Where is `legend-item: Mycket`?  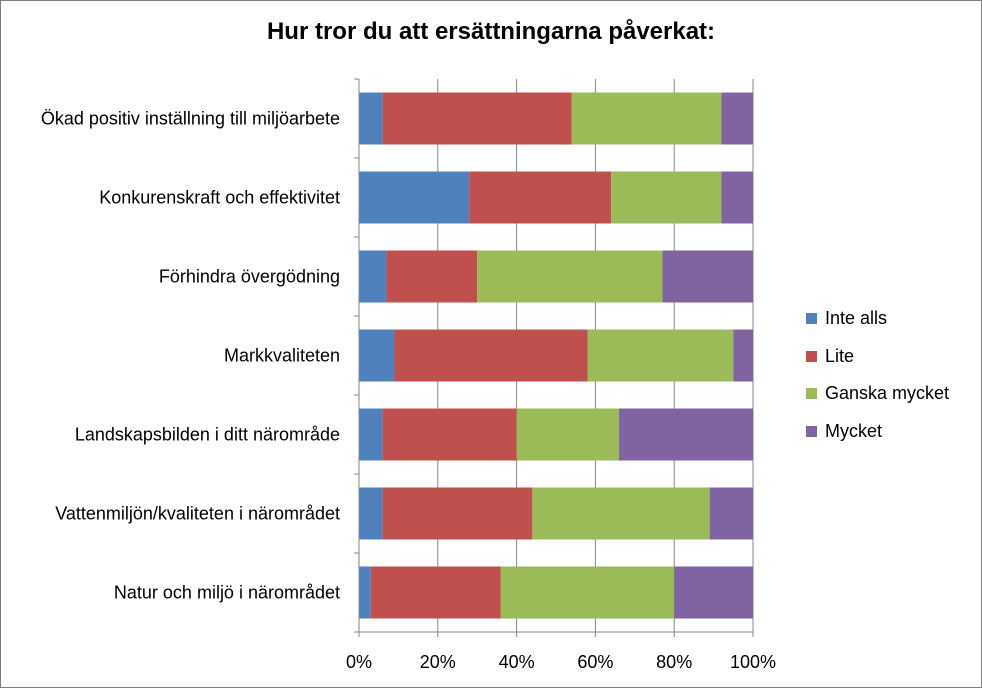
legend-item: Mycket is located at coordinates (877, 432).